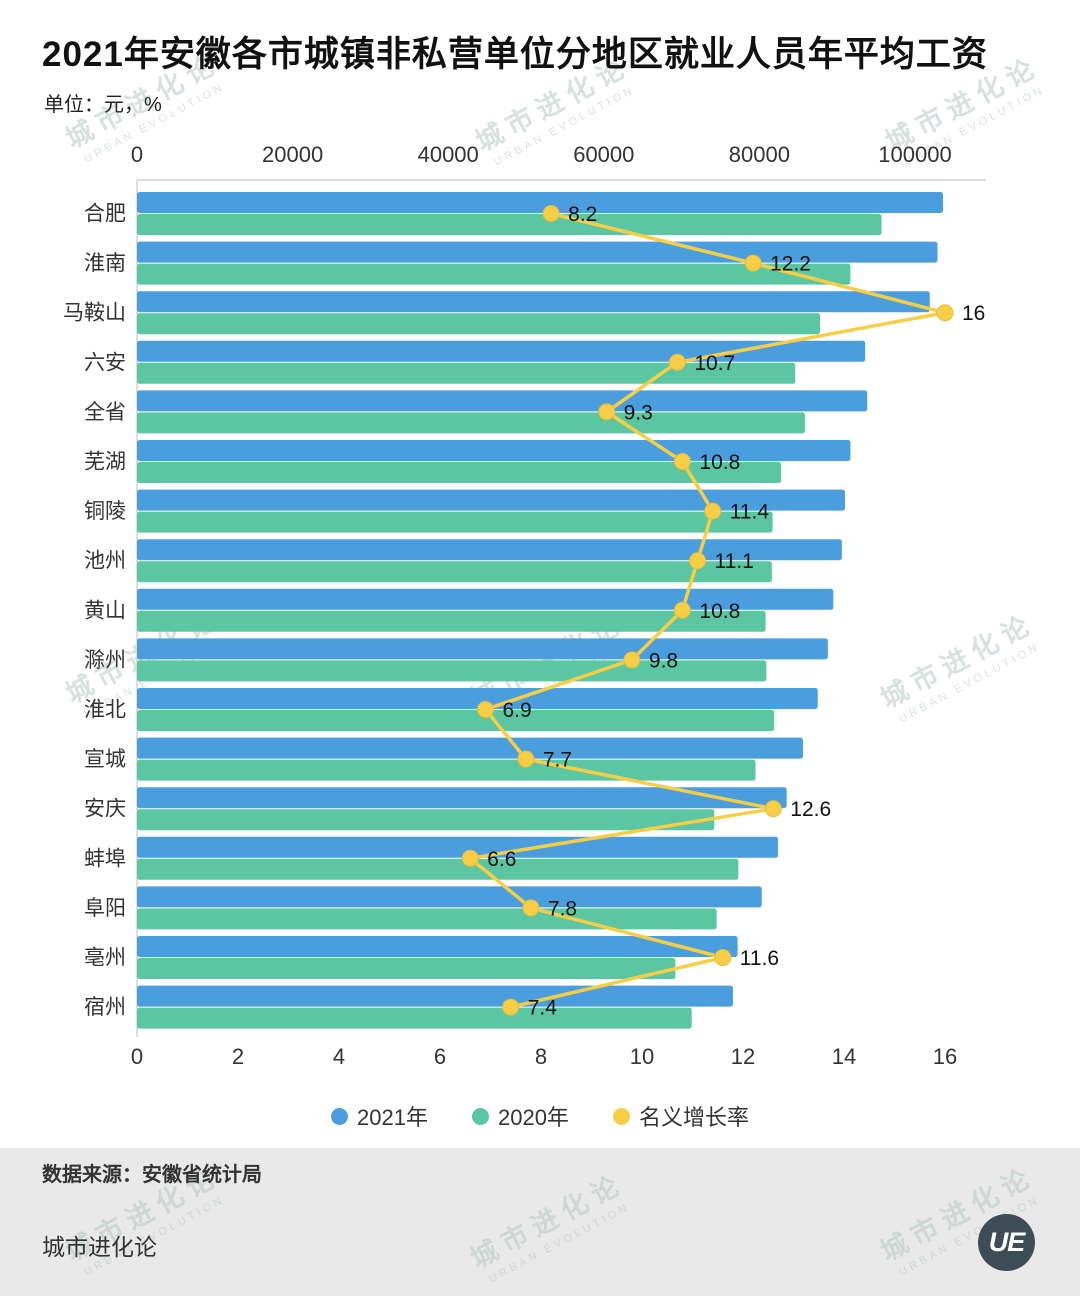 The height and width of the screenshot is (1296, 1080). I want to click on growth-tick-label: 0, so click(137, 1056).